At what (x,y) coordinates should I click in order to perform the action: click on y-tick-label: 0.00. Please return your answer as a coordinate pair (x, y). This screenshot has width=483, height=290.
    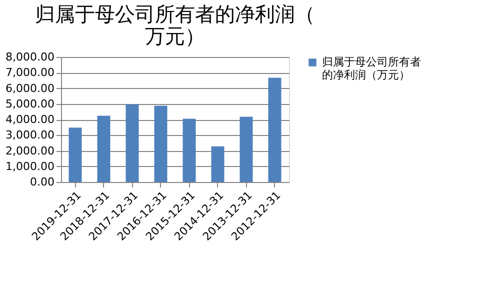
    Looking at the image, I should click on (42, 182).